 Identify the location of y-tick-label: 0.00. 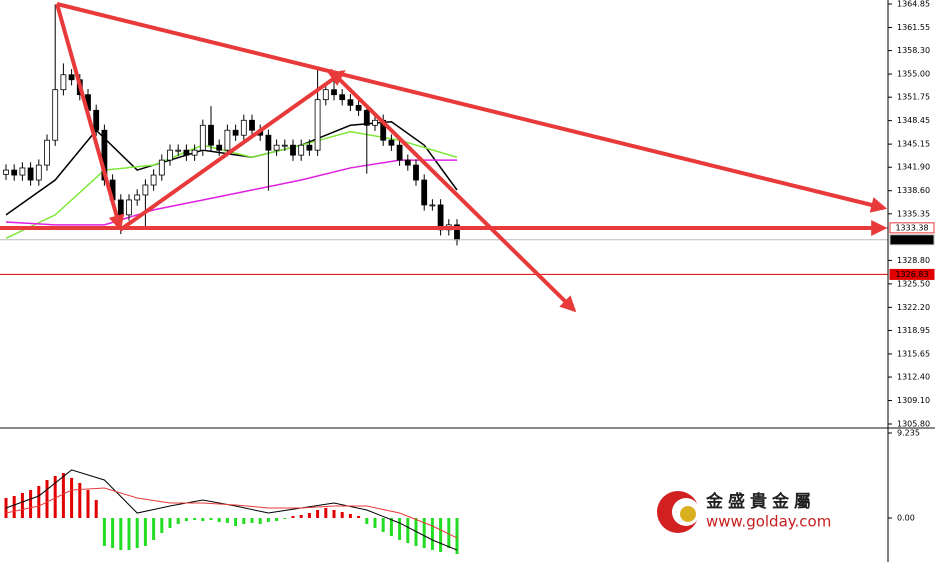
(906, 518).